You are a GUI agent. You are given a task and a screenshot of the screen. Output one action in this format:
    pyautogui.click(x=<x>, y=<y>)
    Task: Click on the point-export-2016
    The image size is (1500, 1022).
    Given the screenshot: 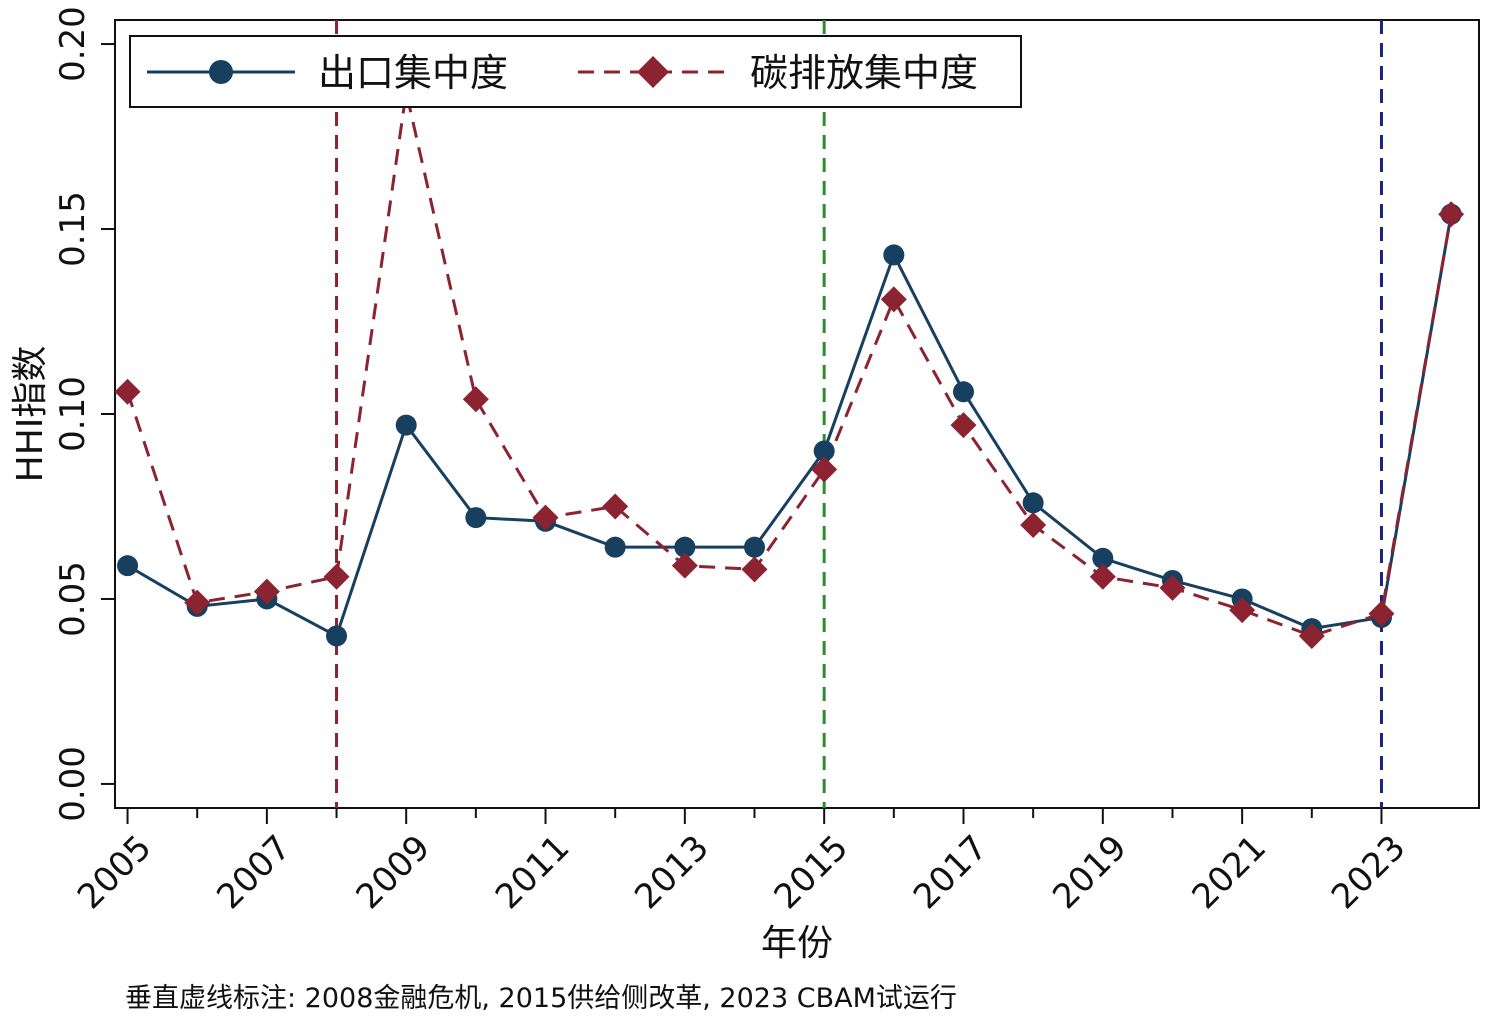 What is the action you would take?
    pyautogui.click(x=894, y=255)
    